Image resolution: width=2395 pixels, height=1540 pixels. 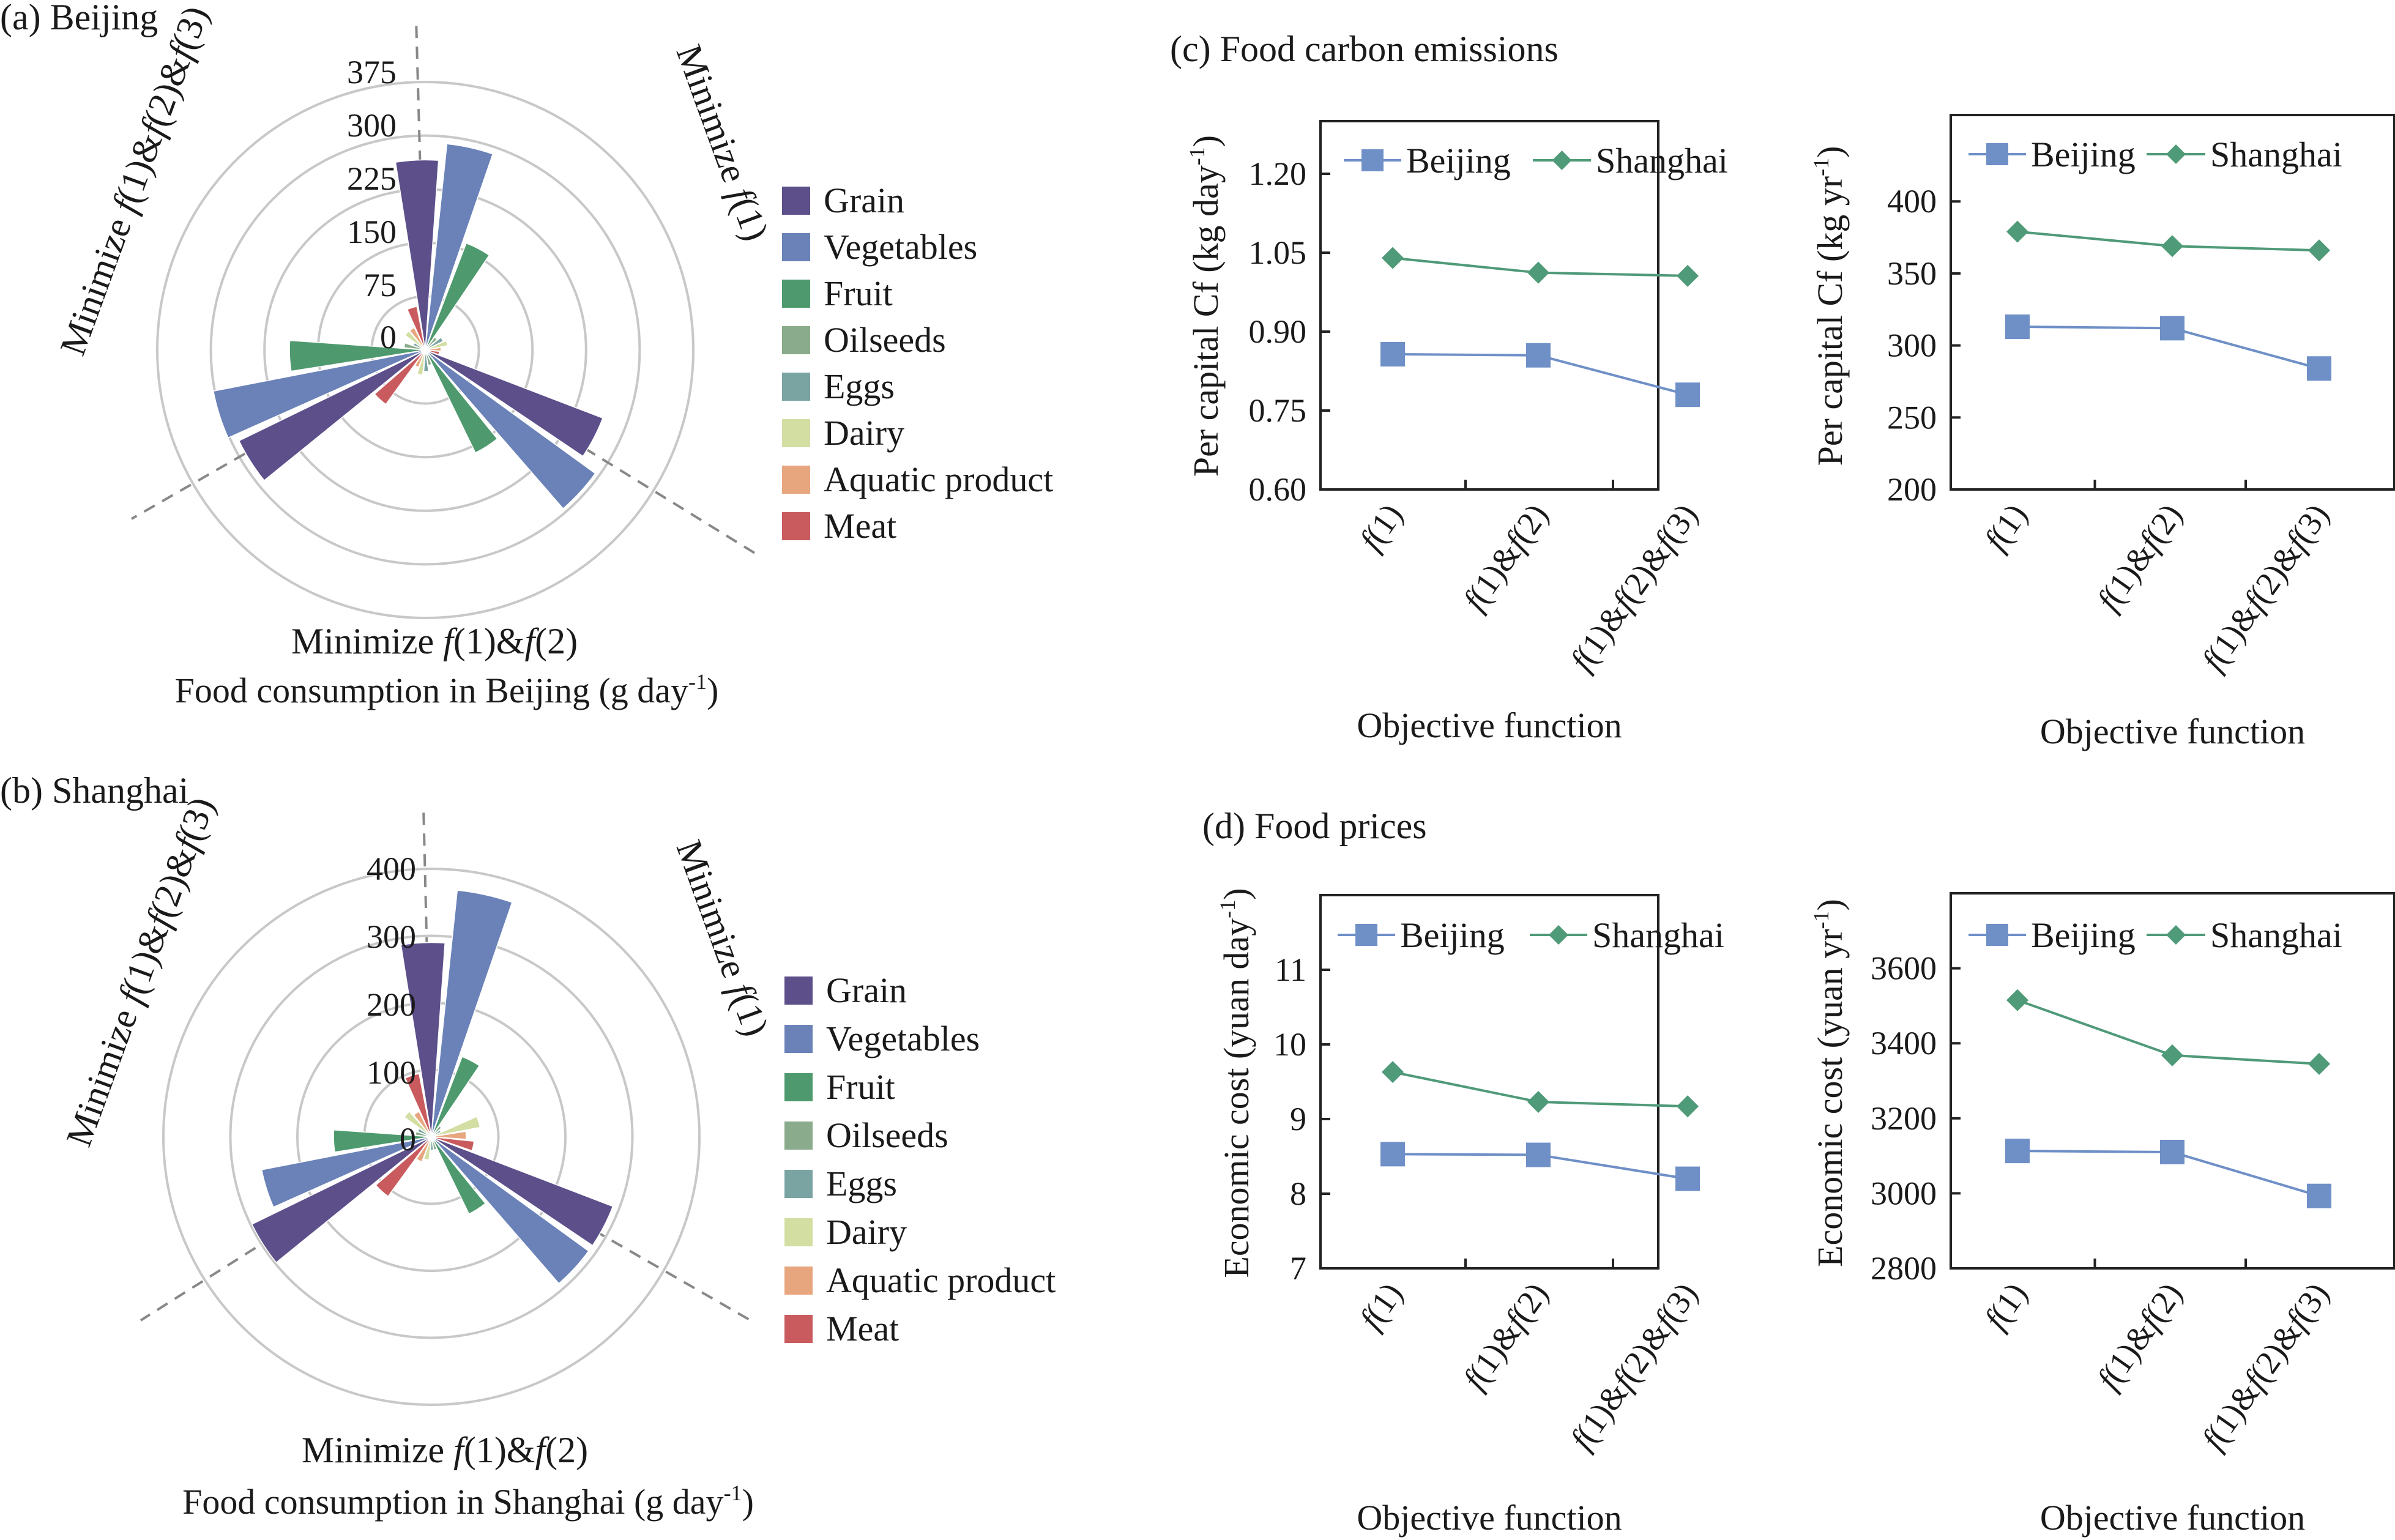 I want to click on y-tick-label: 11, so click(x=1290, y=969).